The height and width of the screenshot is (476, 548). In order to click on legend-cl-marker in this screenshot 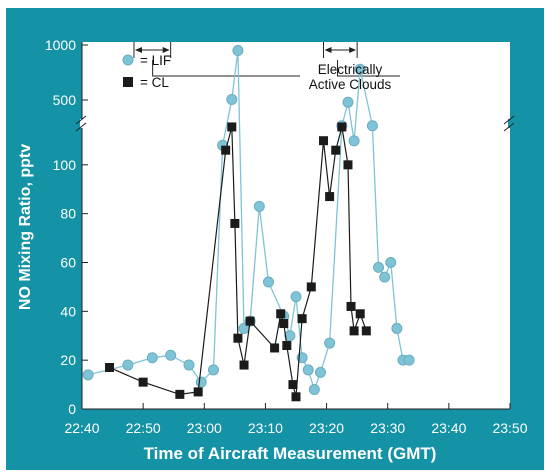, I will do `click(128, 82)`.